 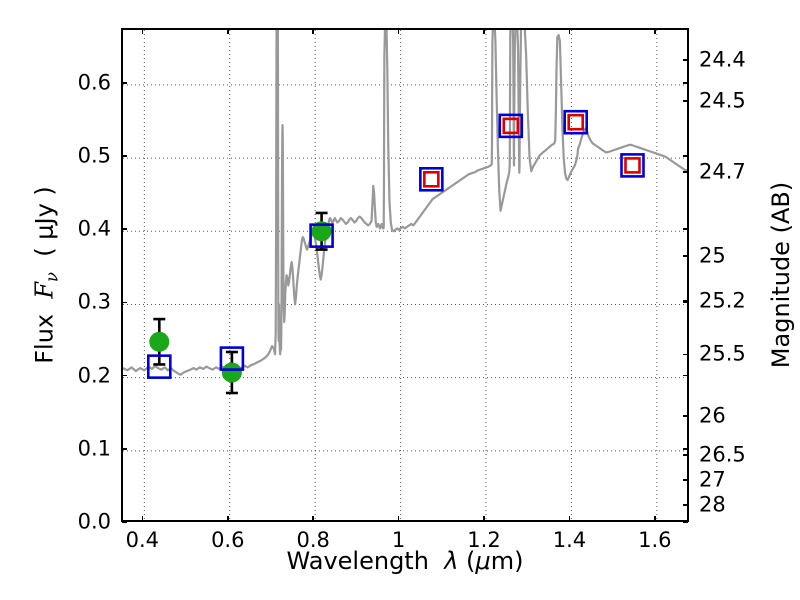 I want to click on x-axis-title: Wavelength λ (μm), so click(x=405, y=561).